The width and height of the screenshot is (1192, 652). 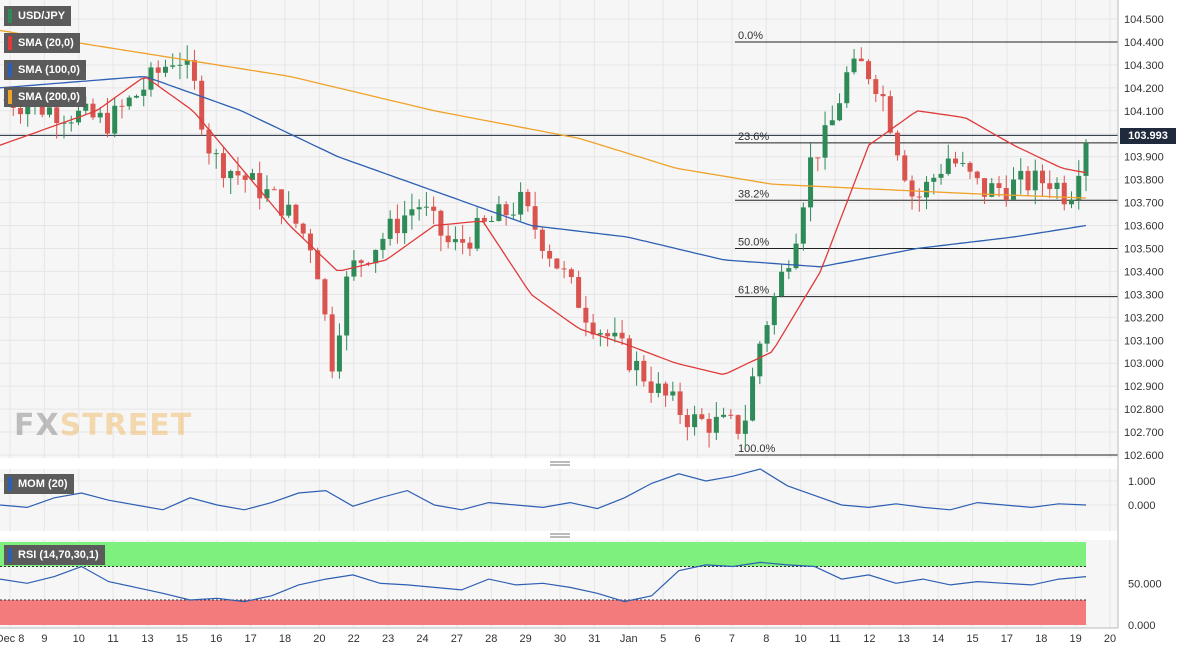 What do you see at coordinates (182, 639) in the screenshot?
I see `x-tick-label: 15` at bounding box center [182, 639].